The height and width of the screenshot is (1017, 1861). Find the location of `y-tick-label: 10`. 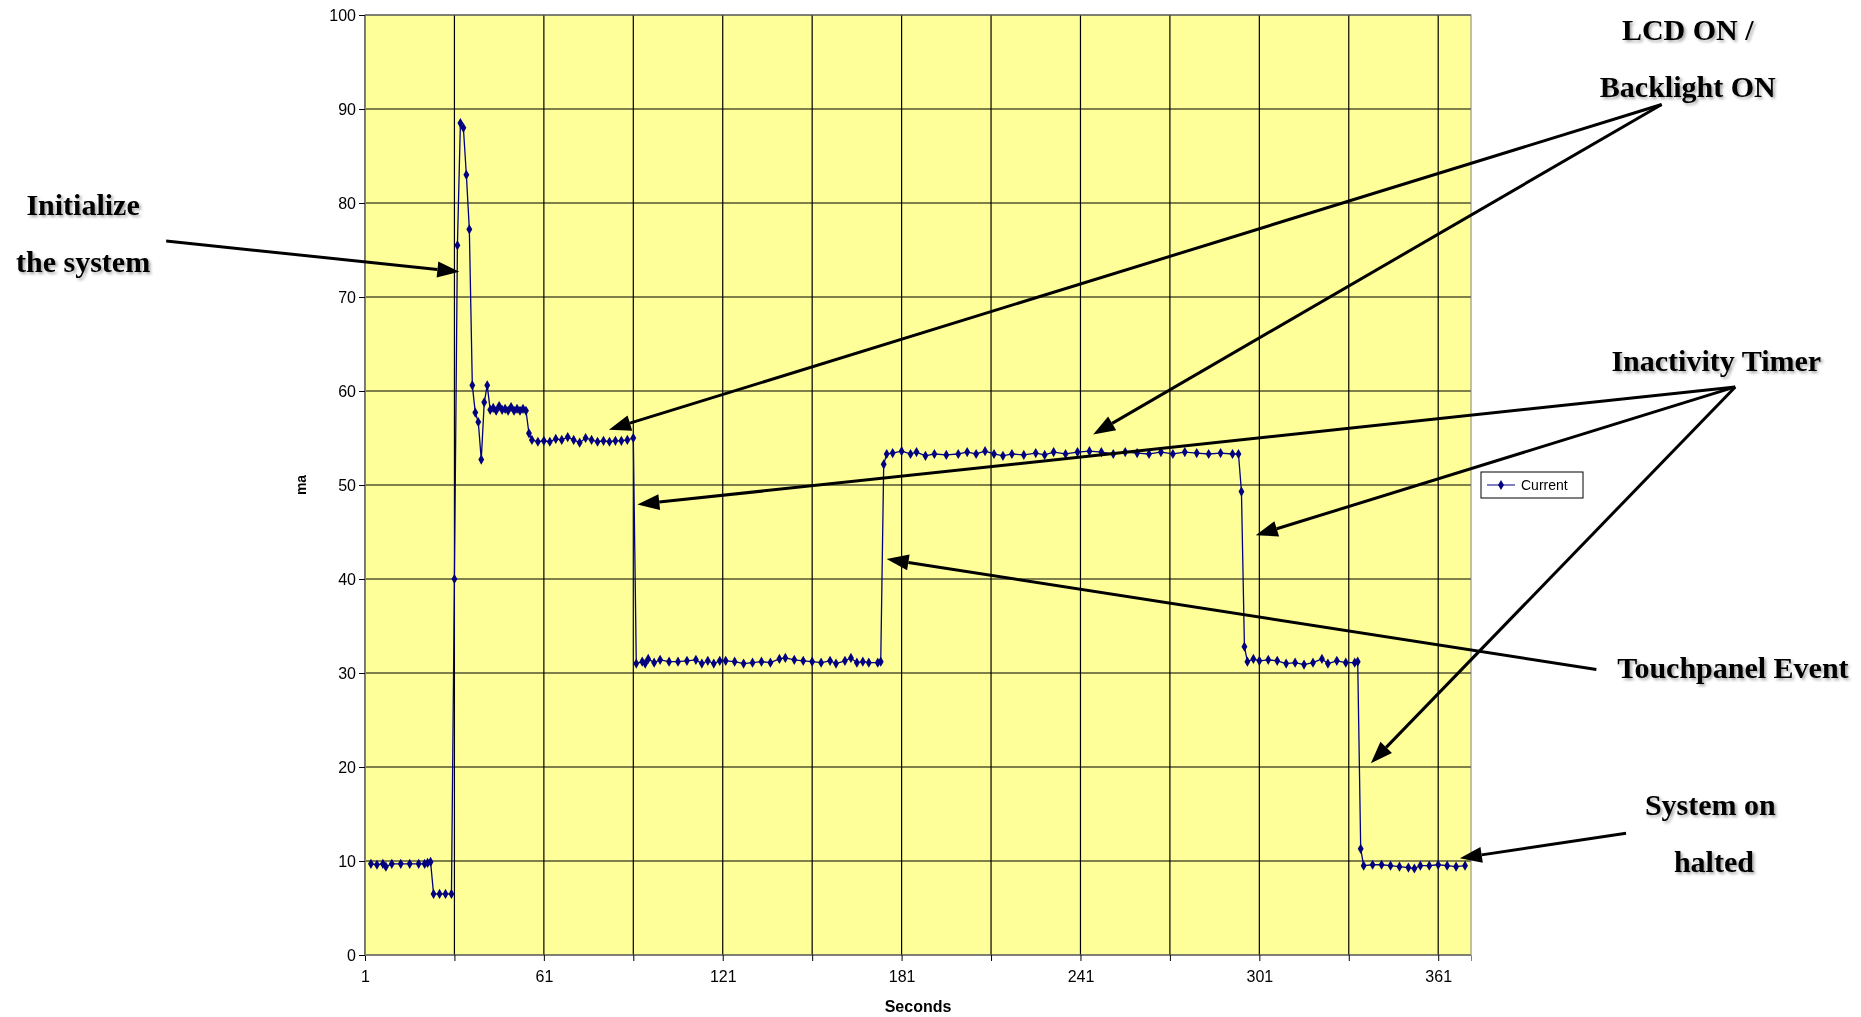

y-tick-label: 10 is located at coordinates (347, 861).